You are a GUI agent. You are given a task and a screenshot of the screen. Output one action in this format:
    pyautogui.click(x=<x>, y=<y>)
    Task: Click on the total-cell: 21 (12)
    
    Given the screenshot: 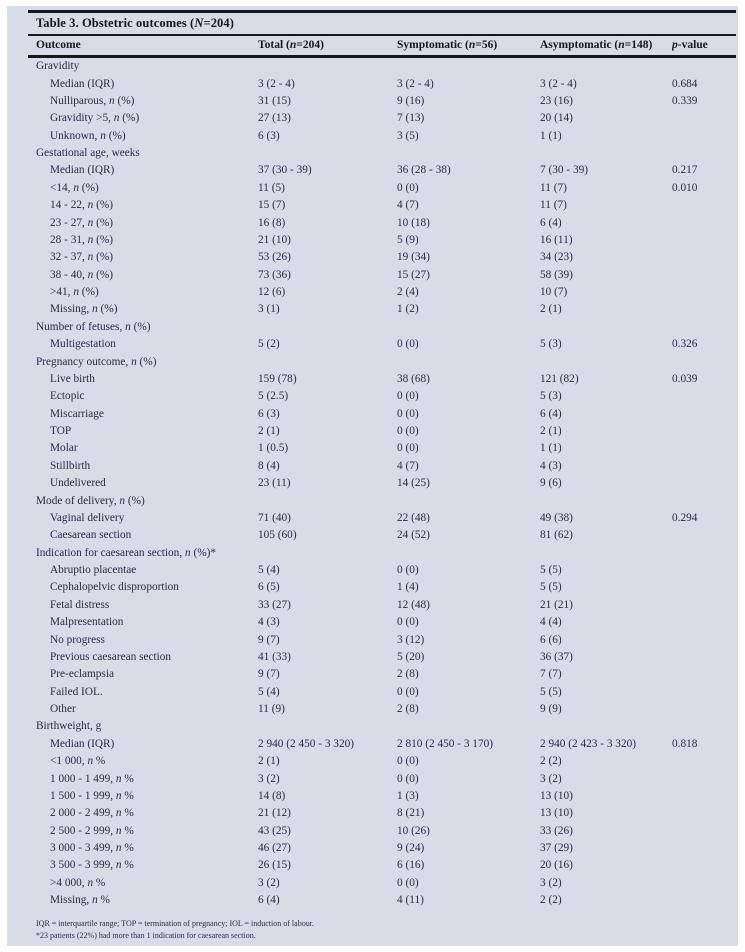 What is the action you would take?
    pyautogui.click(x=274, y=813)
    